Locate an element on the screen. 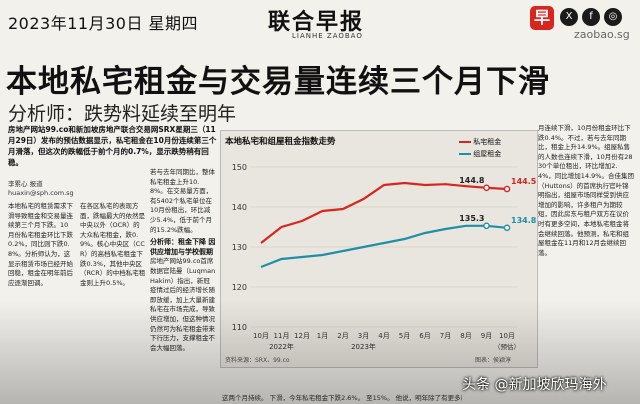 This screenshot has width=640, height=404. y-tick-label: 110 is located at coordinates (239, 327).